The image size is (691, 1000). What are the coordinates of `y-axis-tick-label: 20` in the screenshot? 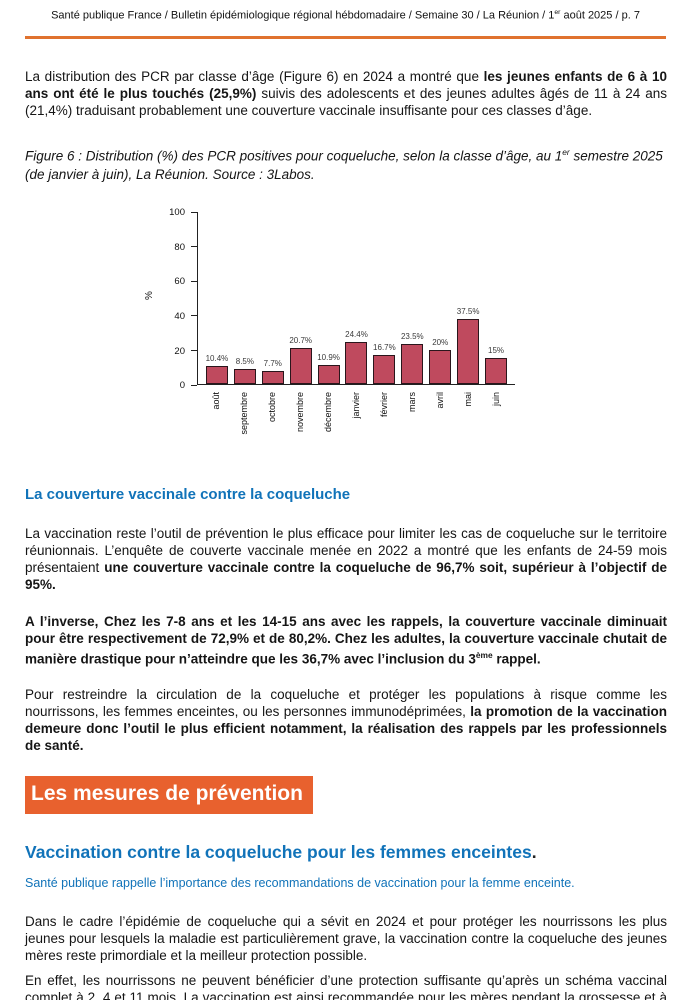 It's located at (179, 351).